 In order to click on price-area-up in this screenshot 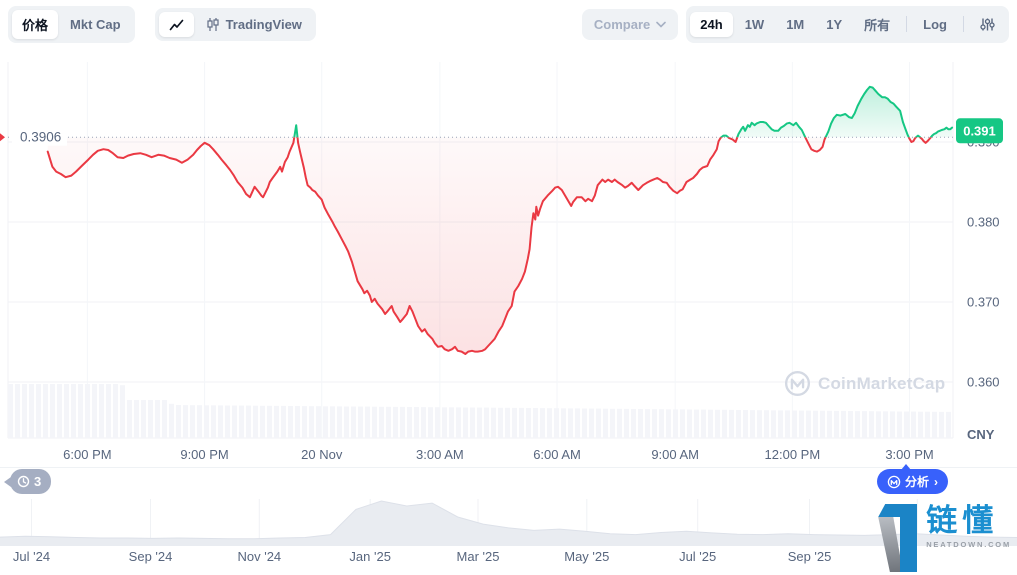, I will do `click(623, 112)`.